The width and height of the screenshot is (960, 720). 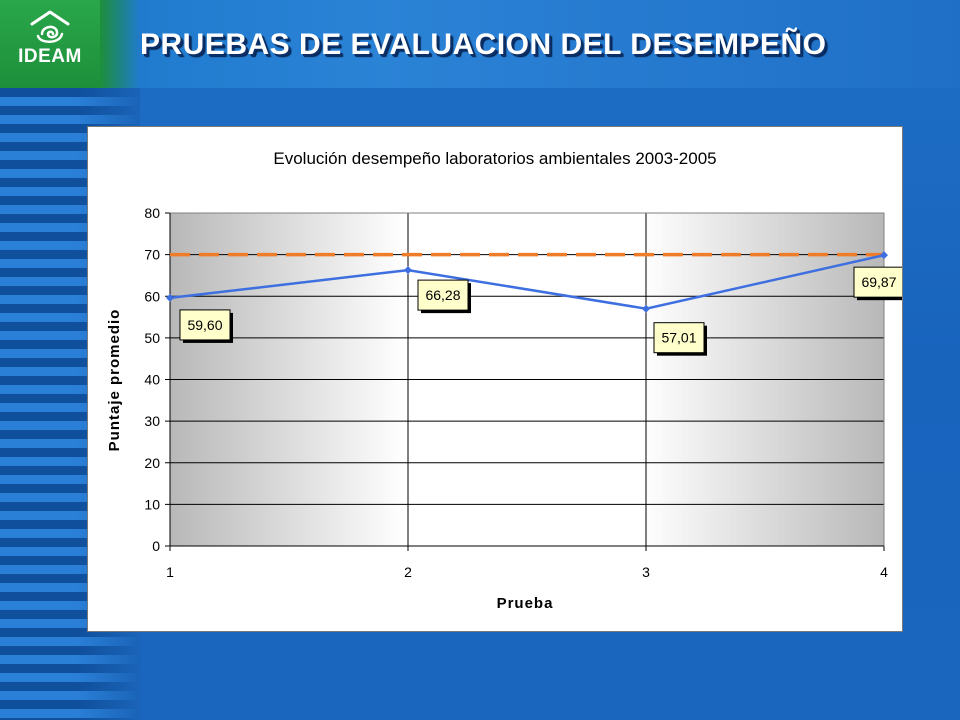 I want to click on data-label: 66,28, so click(x=442, y=295).